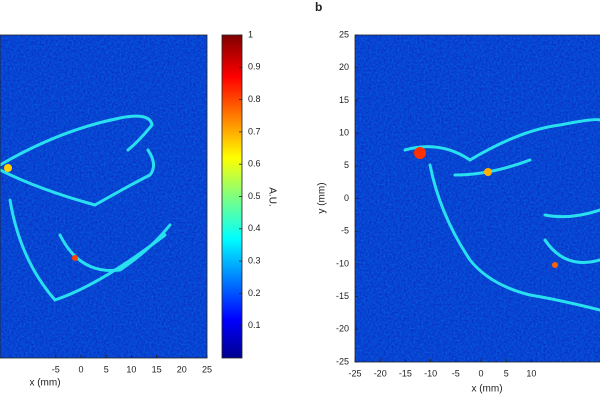  Describe the element at coordinates (344, 67) in the screenshot. I see `y-tick-label: 20` at that location.